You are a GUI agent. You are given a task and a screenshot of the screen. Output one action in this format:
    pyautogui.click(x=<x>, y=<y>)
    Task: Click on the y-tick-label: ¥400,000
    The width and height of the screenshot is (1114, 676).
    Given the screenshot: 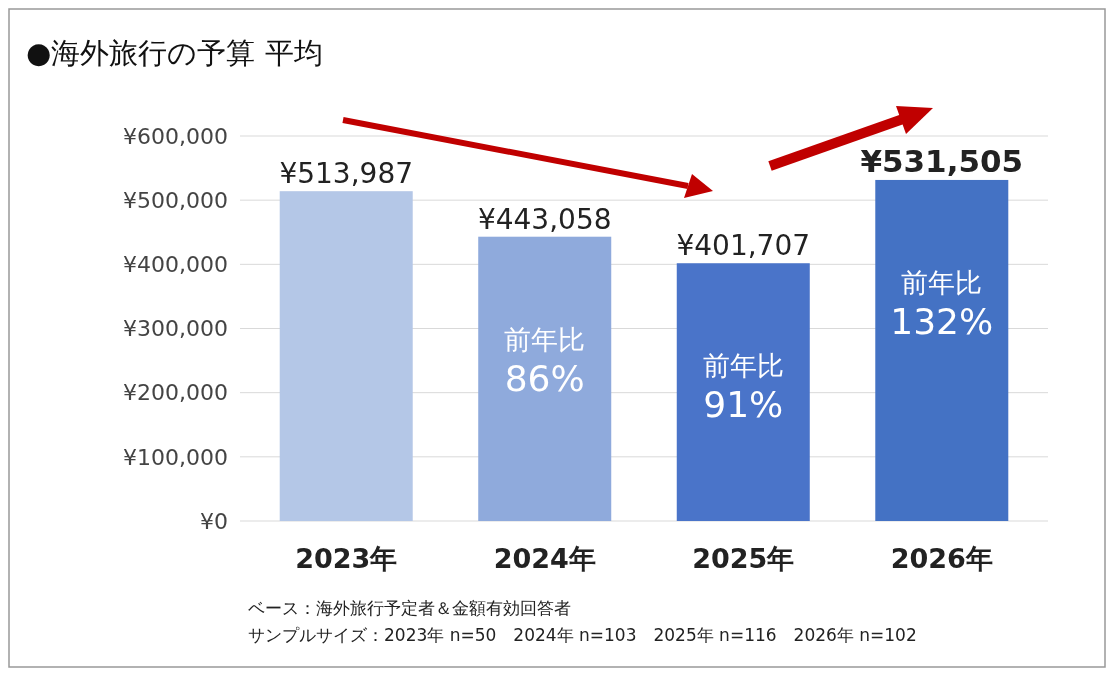 What is the action you would take?
    pyautogui.click(x=175, y=265)
    